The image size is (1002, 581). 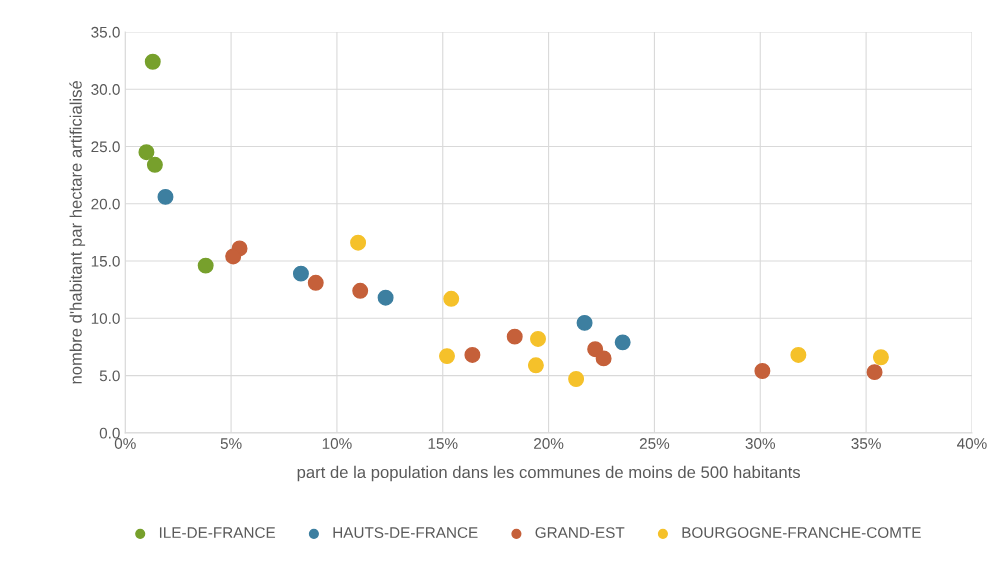 What do you see at coordinates (125, 443) in the screenshot?
I see `x-tick-label: 0%` at bounding box center [125, 443].